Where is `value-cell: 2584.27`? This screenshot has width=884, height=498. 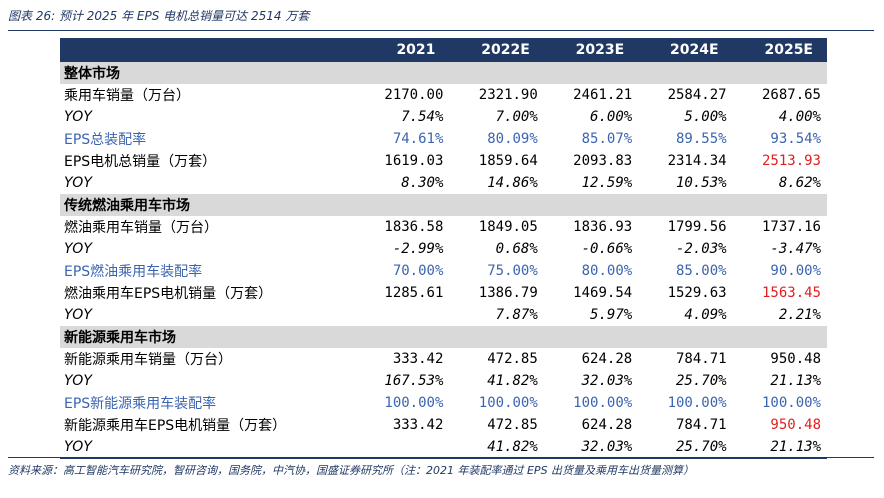 value-cell: 2584.27 is located at coordinates (697, 95).